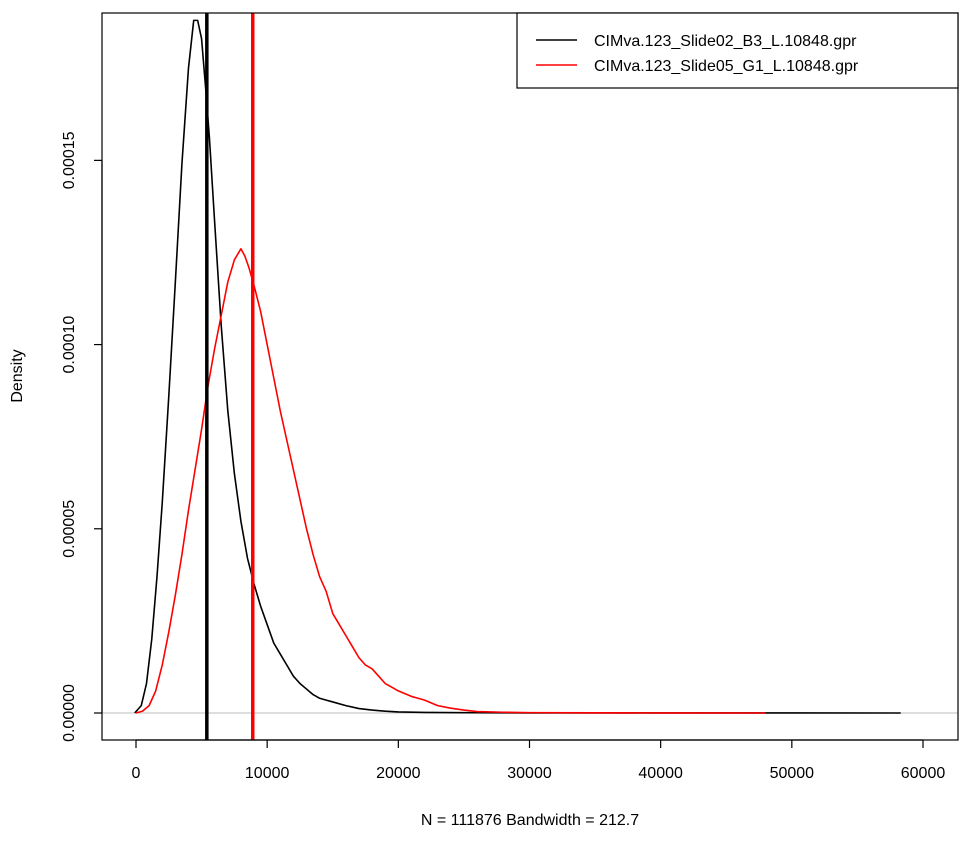  Describe the element at coordinates (230, 376) in the screenshot. I see `mean-lines-layer` at that location.